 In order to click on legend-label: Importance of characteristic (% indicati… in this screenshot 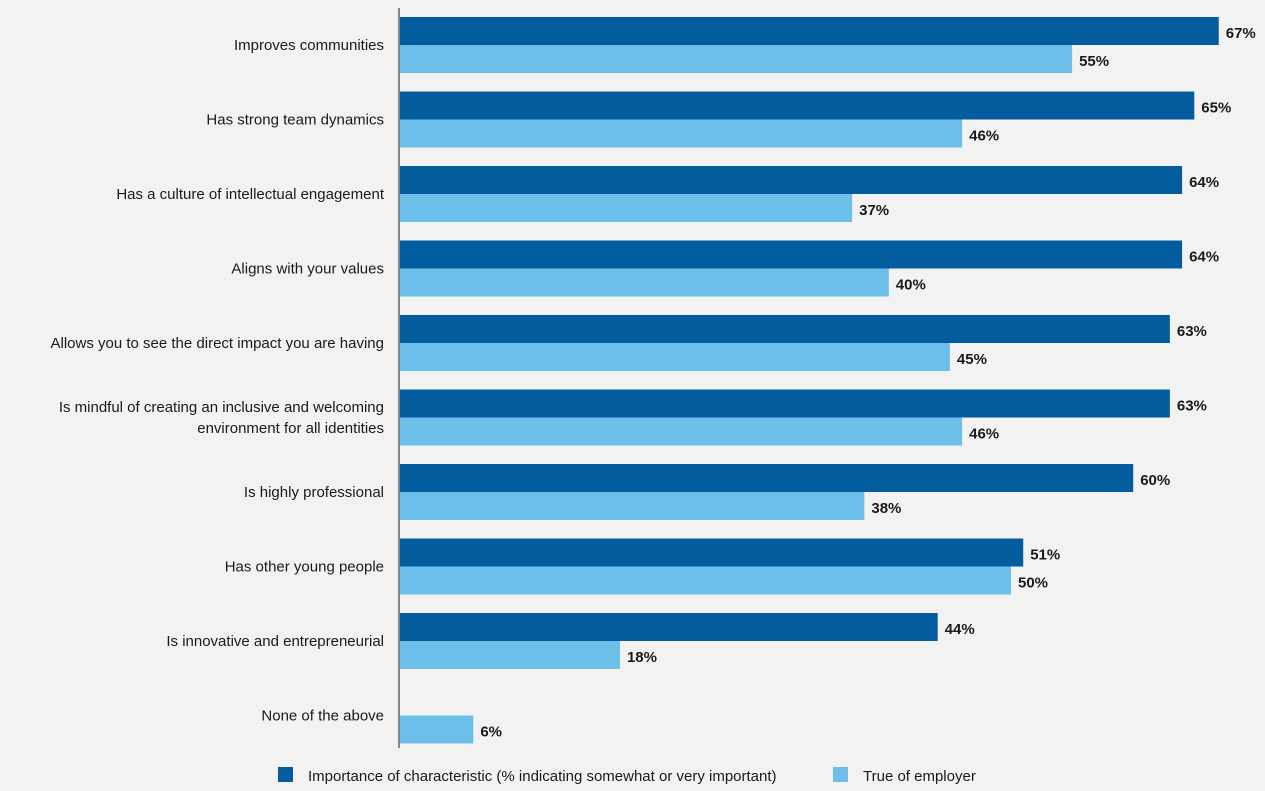, I will do `click(542, 776)`.